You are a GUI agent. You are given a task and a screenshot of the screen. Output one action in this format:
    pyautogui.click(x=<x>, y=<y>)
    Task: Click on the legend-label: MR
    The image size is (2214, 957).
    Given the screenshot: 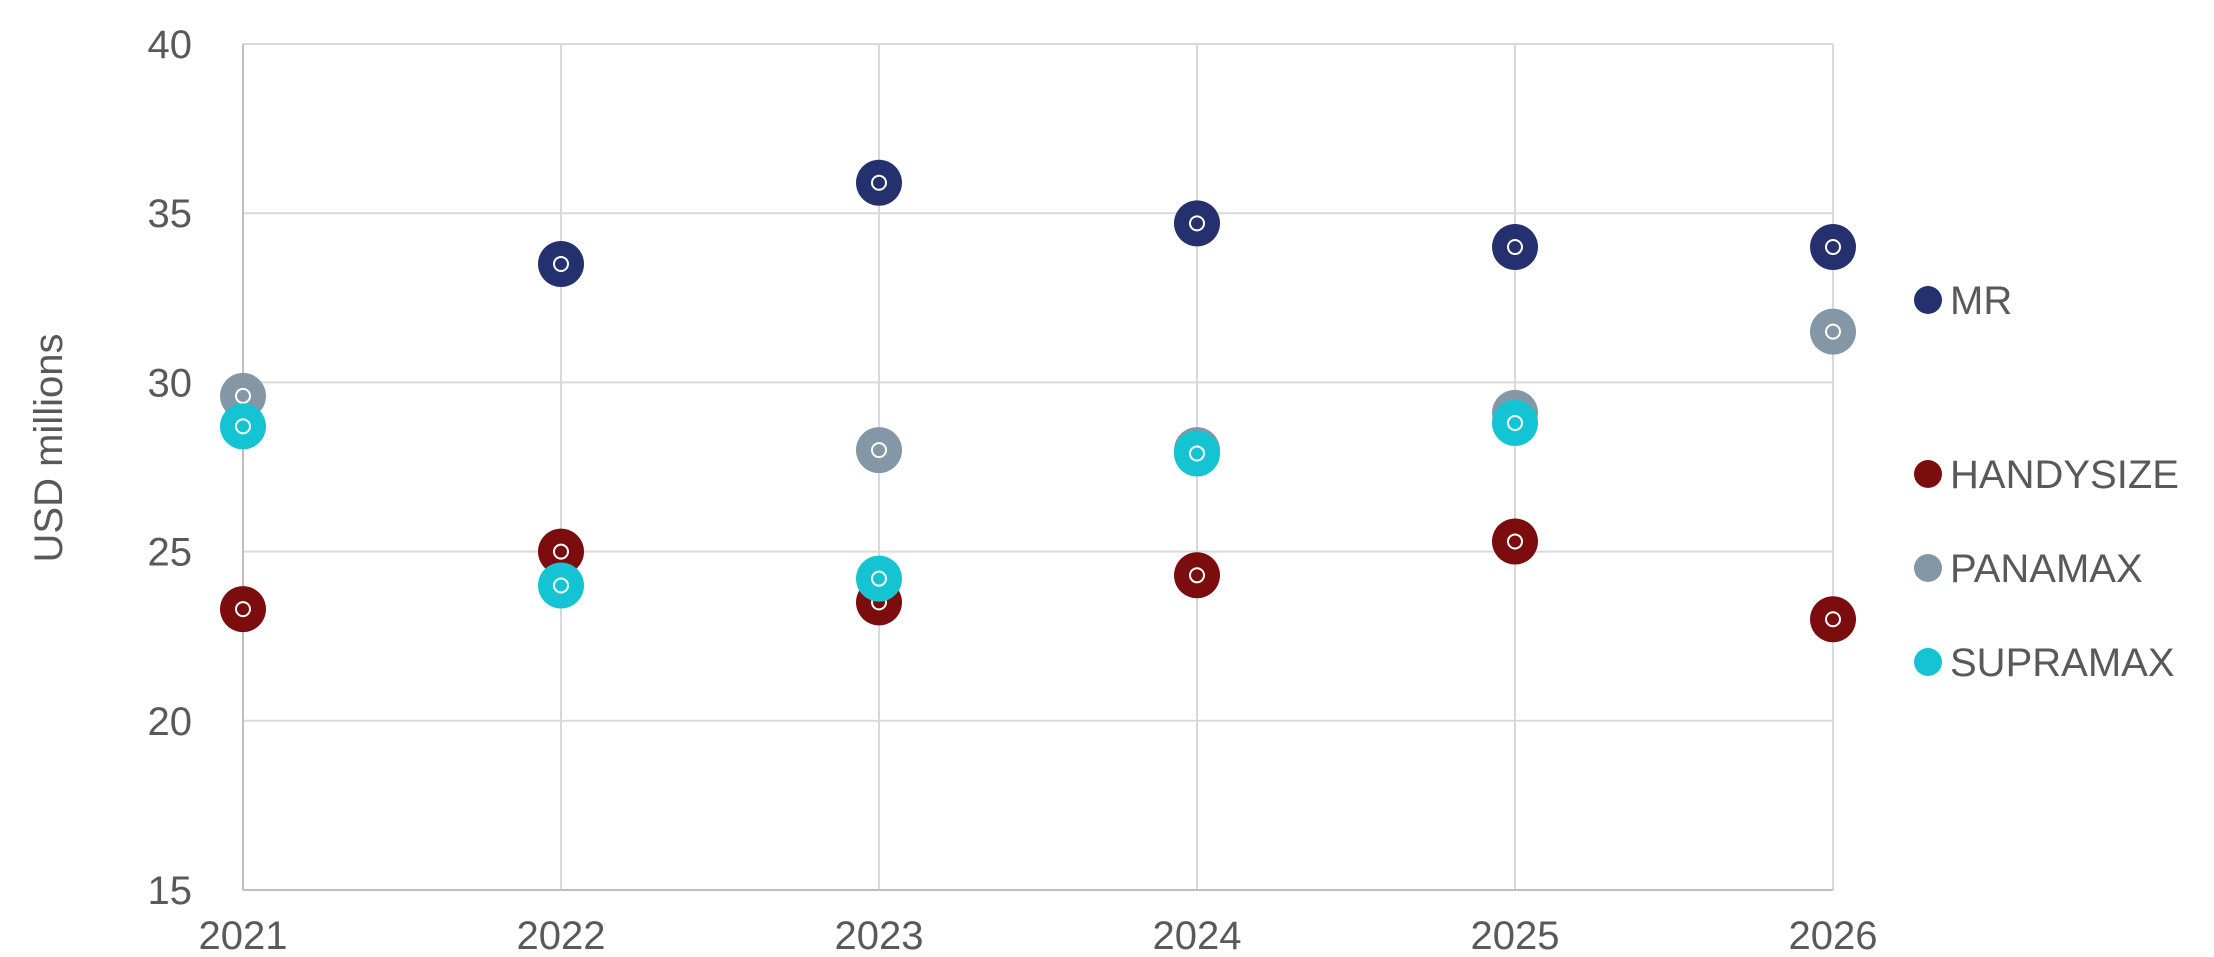 What is the action you would take?
    pyautogui.click(x=1981, y=301)
    